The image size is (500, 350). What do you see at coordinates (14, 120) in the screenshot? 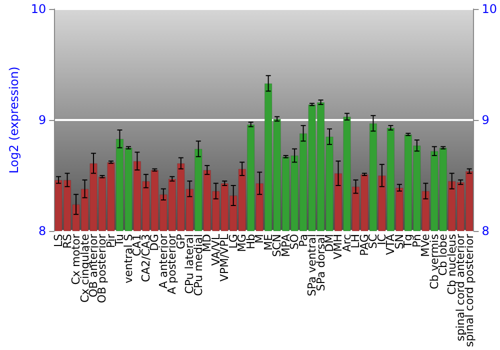
I see `y-axis-title: Log2 (expression)` at bounding box center [14, 120].